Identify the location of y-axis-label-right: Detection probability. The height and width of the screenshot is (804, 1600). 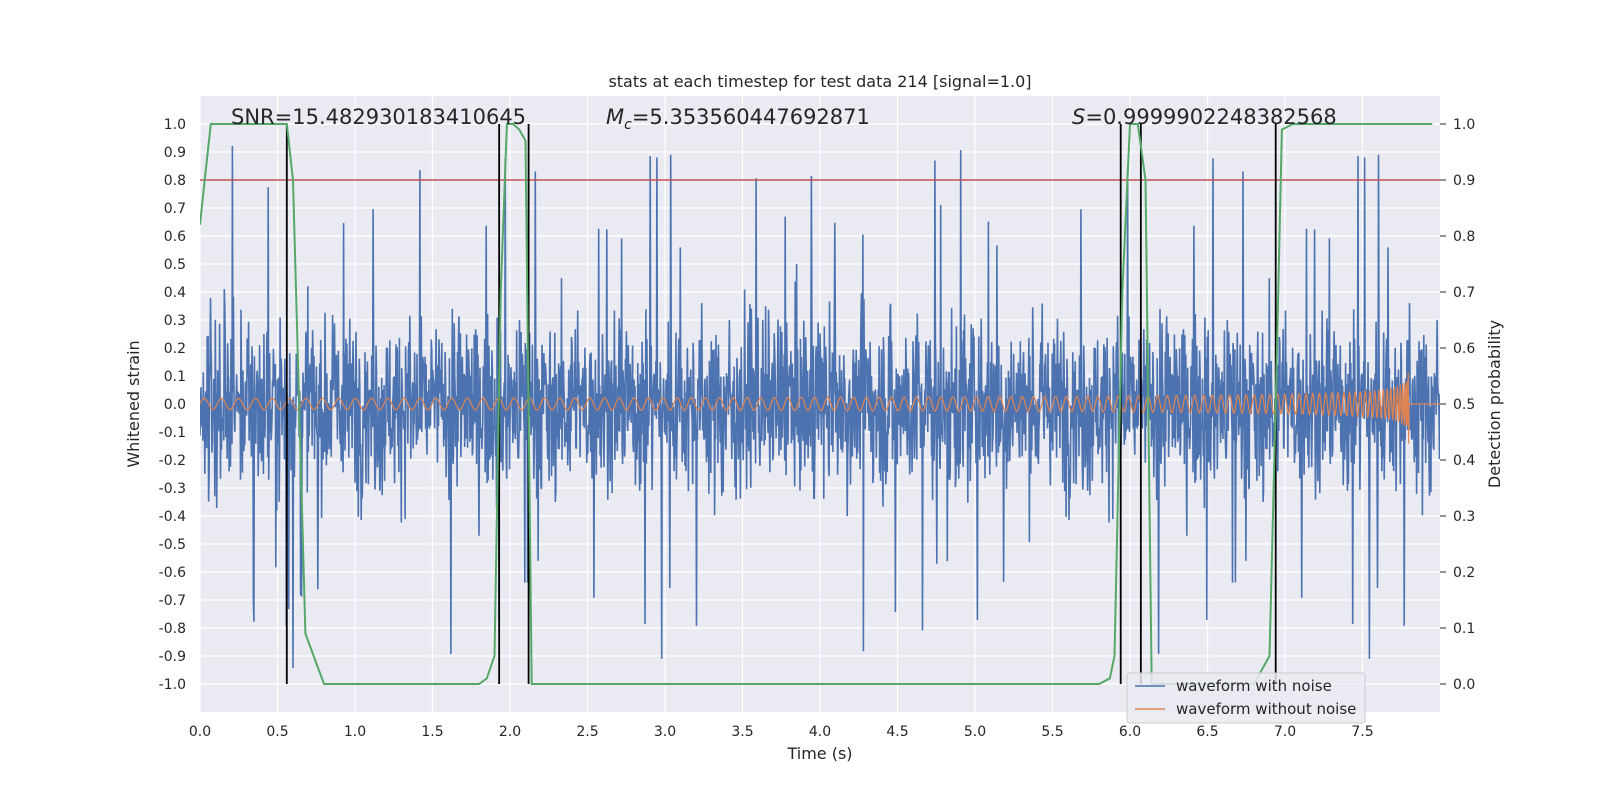
(1494, 404).